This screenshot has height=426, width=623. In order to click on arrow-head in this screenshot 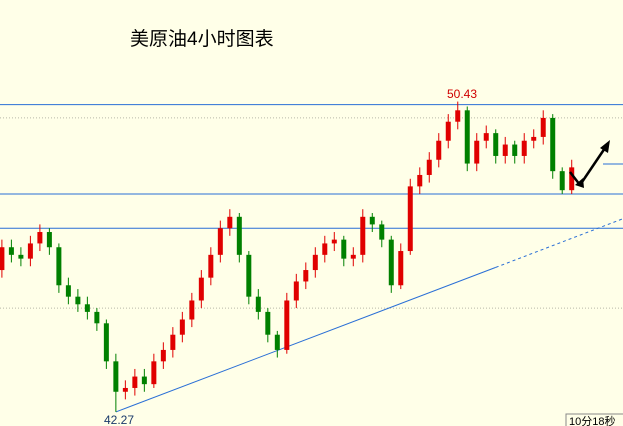, I will do `click(605, 146)`.